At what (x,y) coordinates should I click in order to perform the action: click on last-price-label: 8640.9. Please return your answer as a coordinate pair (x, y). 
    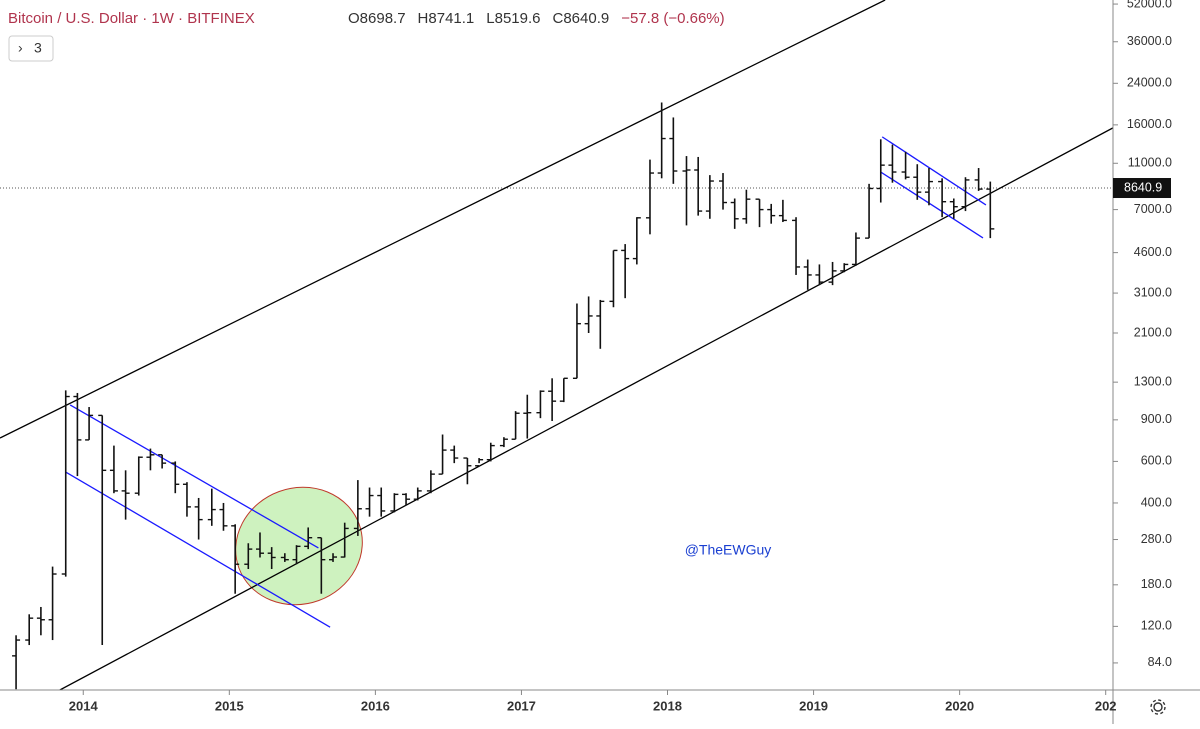
    Looking at the image, I should click on (1143, 187).